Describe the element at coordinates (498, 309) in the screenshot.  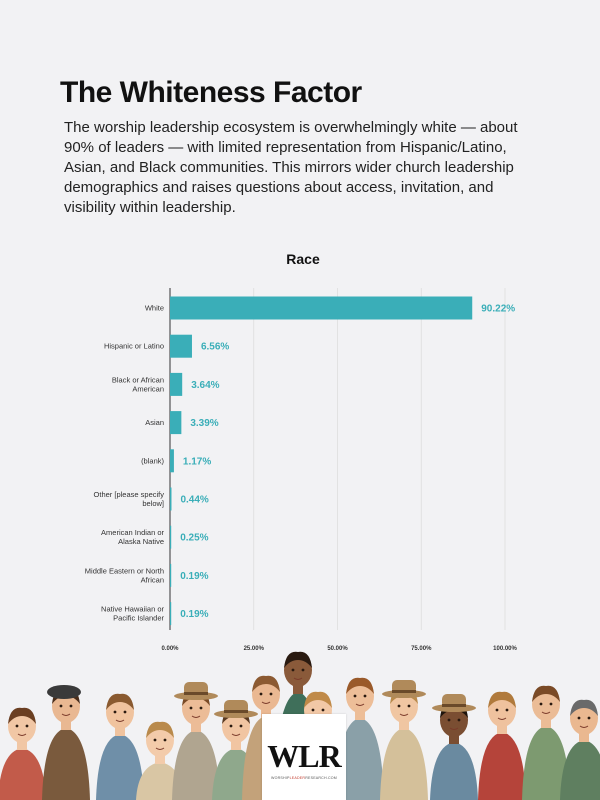
I see `value-label: 90.22%` at that location.